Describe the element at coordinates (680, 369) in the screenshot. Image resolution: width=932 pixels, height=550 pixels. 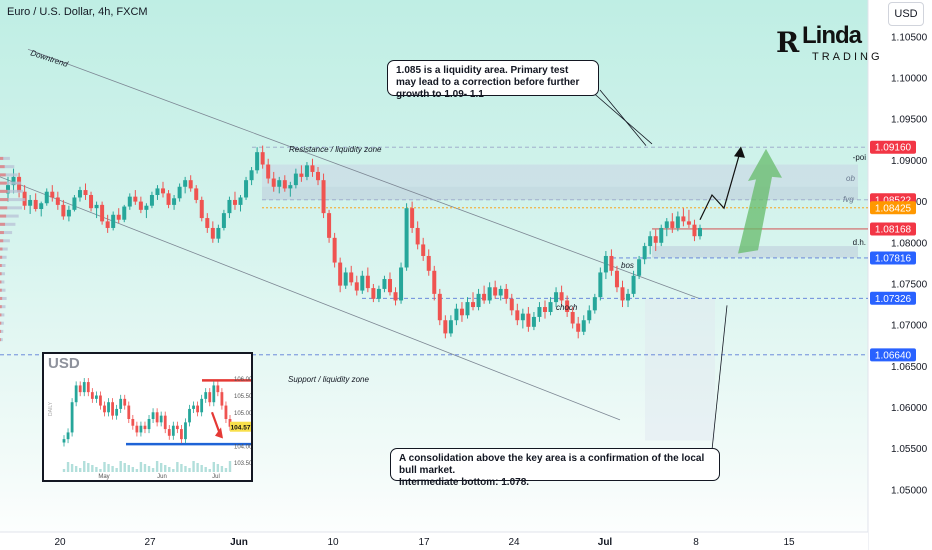
I see `projection-zone` at that location.